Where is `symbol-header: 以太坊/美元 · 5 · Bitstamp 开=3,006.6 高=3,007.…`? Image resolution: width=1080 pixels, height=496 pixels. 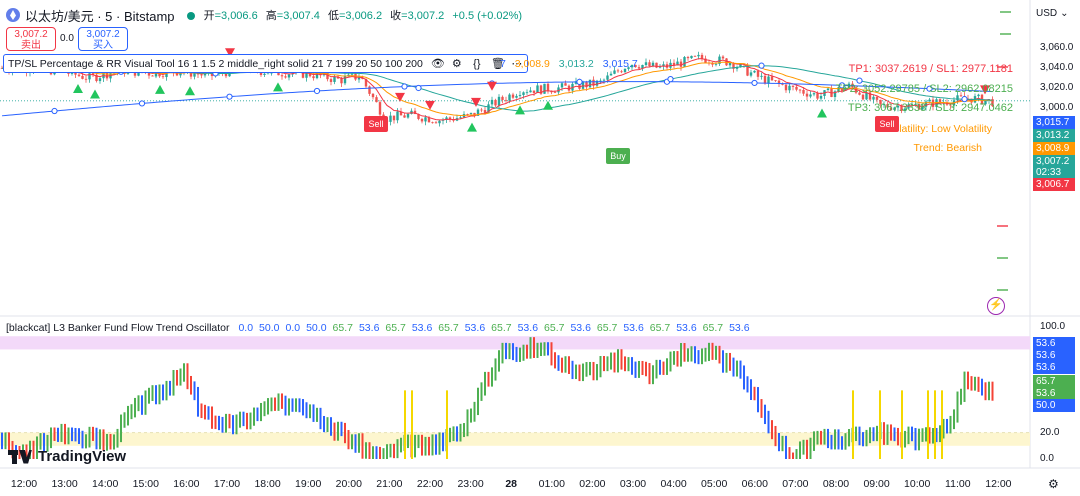
symbol-header: 以太坊/美元 · 5 · Bitstamp 开=3,006.6 高=3,007.… is located at coordinates (261, 15).